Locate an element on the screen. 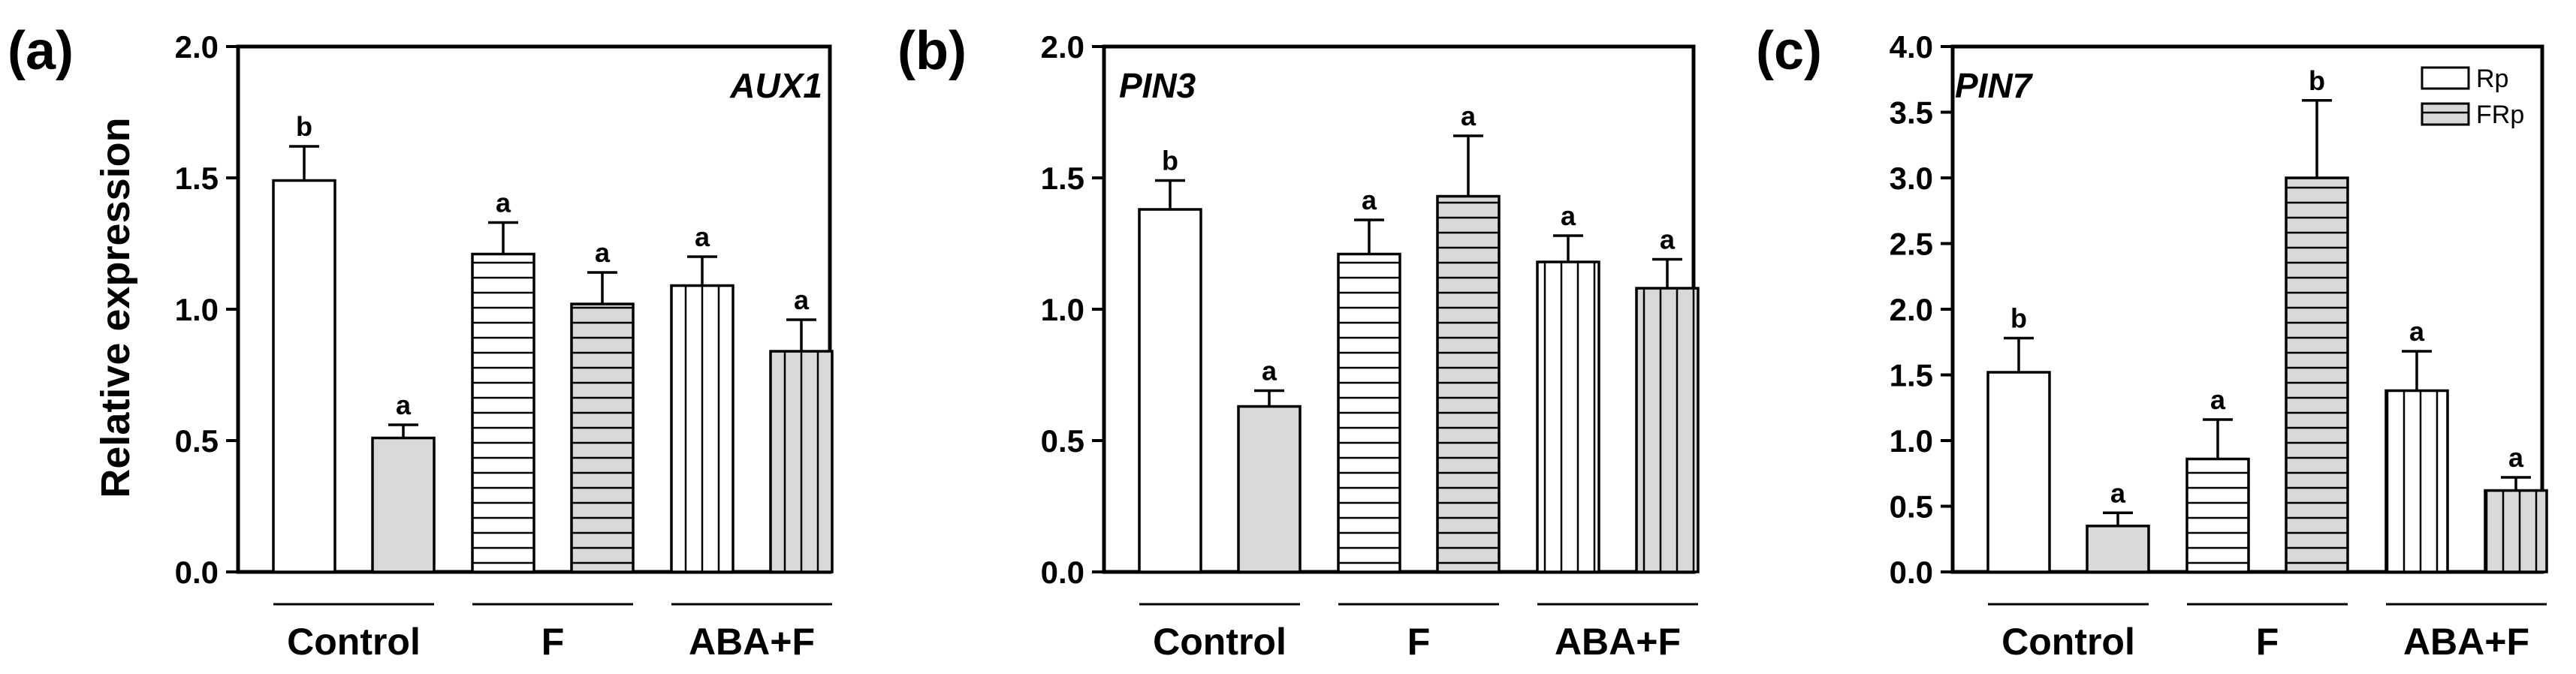 This screenshot has height=674, width=2576. panel-label-c: (c) is located at coordinates (1789, 51).